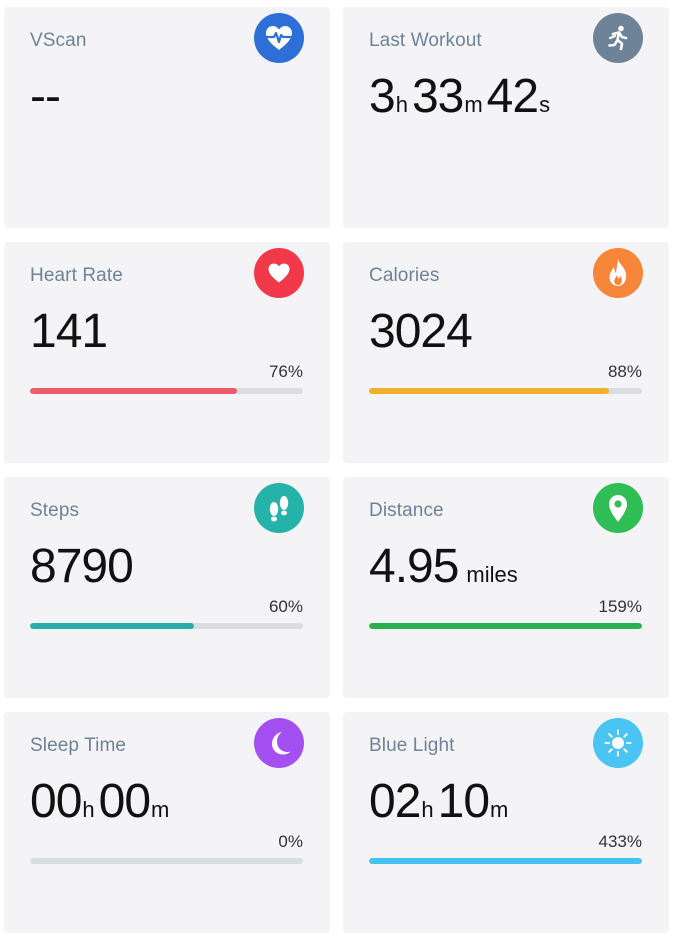 Image resolution: width=673 pixels, height=933 pixels. What do you see at coordinates (404, 275) in the screenshot?
I see `card-title: Calories` at bounding box center [404, 275].